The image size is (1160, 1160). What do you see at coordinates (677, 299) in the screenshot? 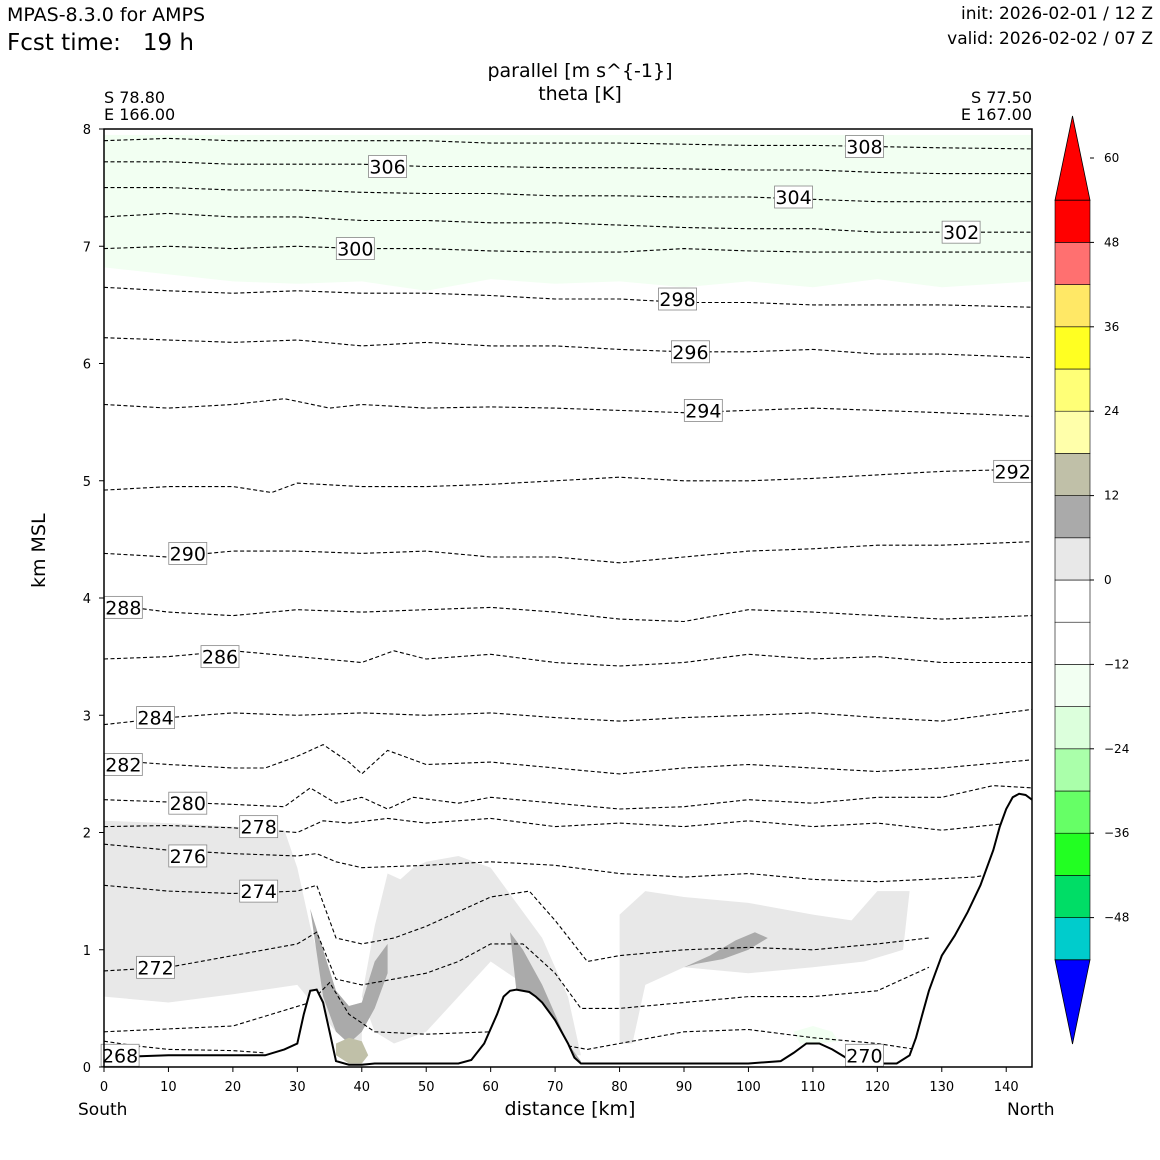
I see `contour-label-298: 298` at bounding box center [677, 299].